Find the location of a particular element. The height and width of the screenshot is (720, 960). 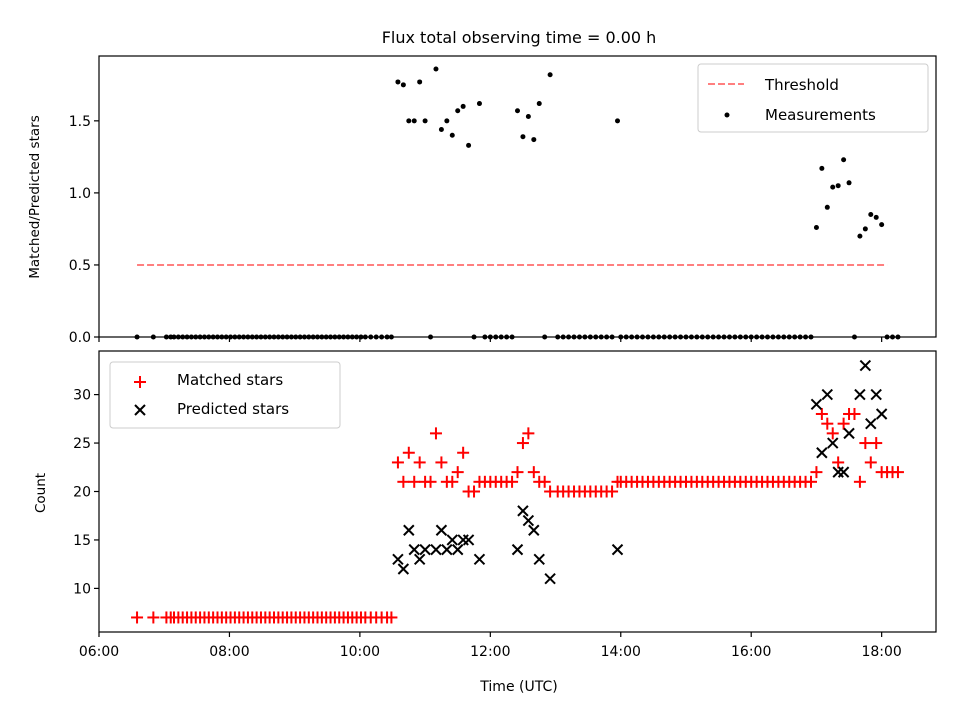

x-tick-label: 14:00 is located at coordinates (621, 652).